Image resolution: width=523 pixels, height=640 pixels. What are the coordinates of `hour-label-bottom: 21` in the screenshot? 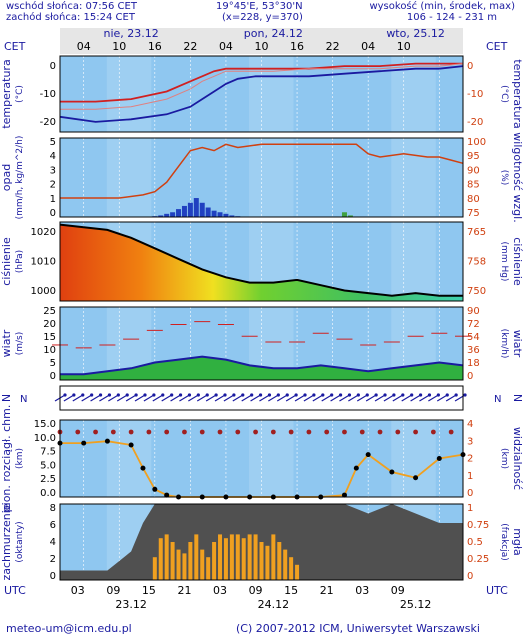 It's located at (184, 590).